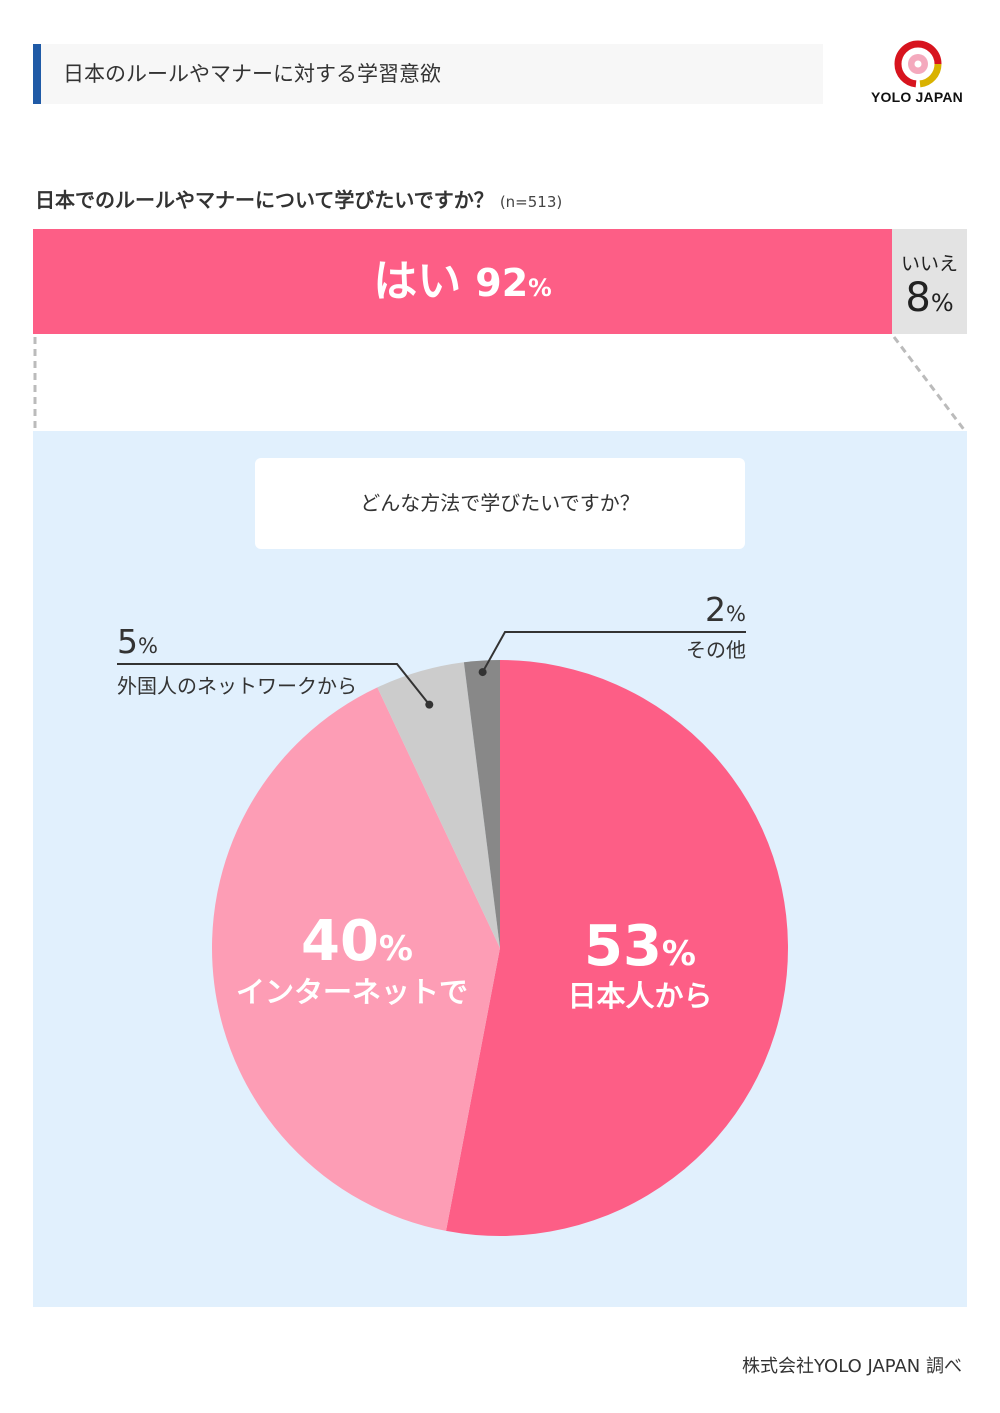 The image size is (1000, 1413). I want to click on slice-value-other: 2%, so click(725, 609).